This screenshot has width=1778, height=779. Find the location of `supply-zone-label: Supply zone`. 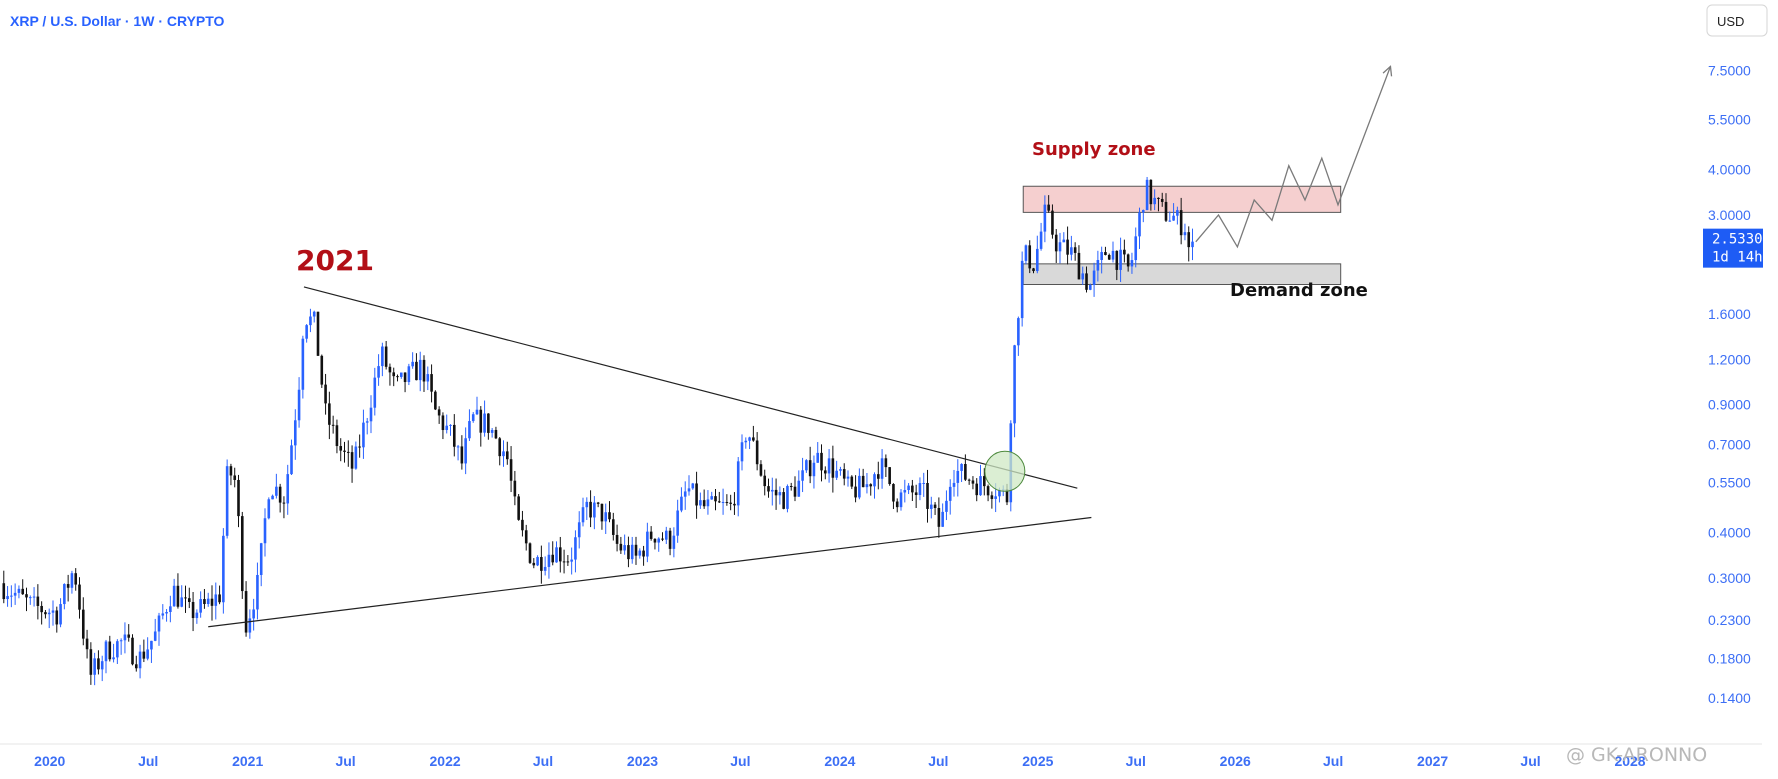

supply-zone-label: Supply zone is located at coordinates (1094, 149).